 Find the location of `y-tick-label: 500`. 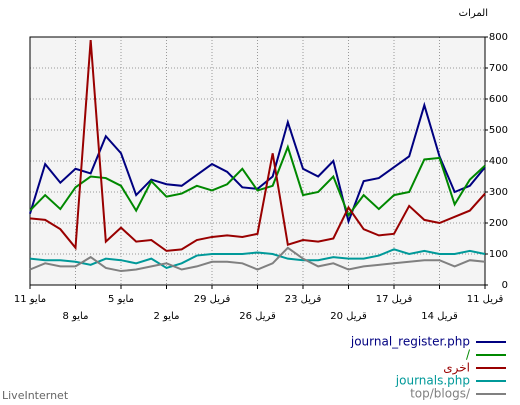

y-tick-label: 500 is located at coordinates (498, 130).